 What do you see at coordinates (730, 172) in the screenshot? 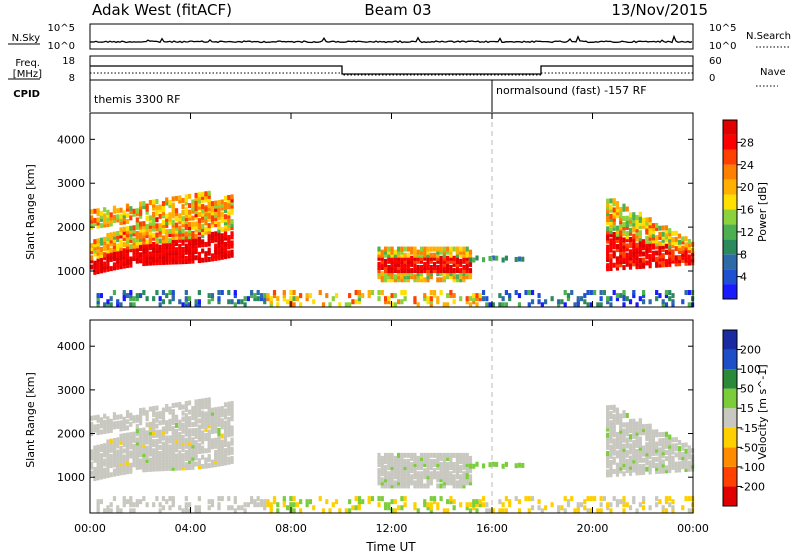
I see `colorbar-swatch` at bounding box center [730, 172].